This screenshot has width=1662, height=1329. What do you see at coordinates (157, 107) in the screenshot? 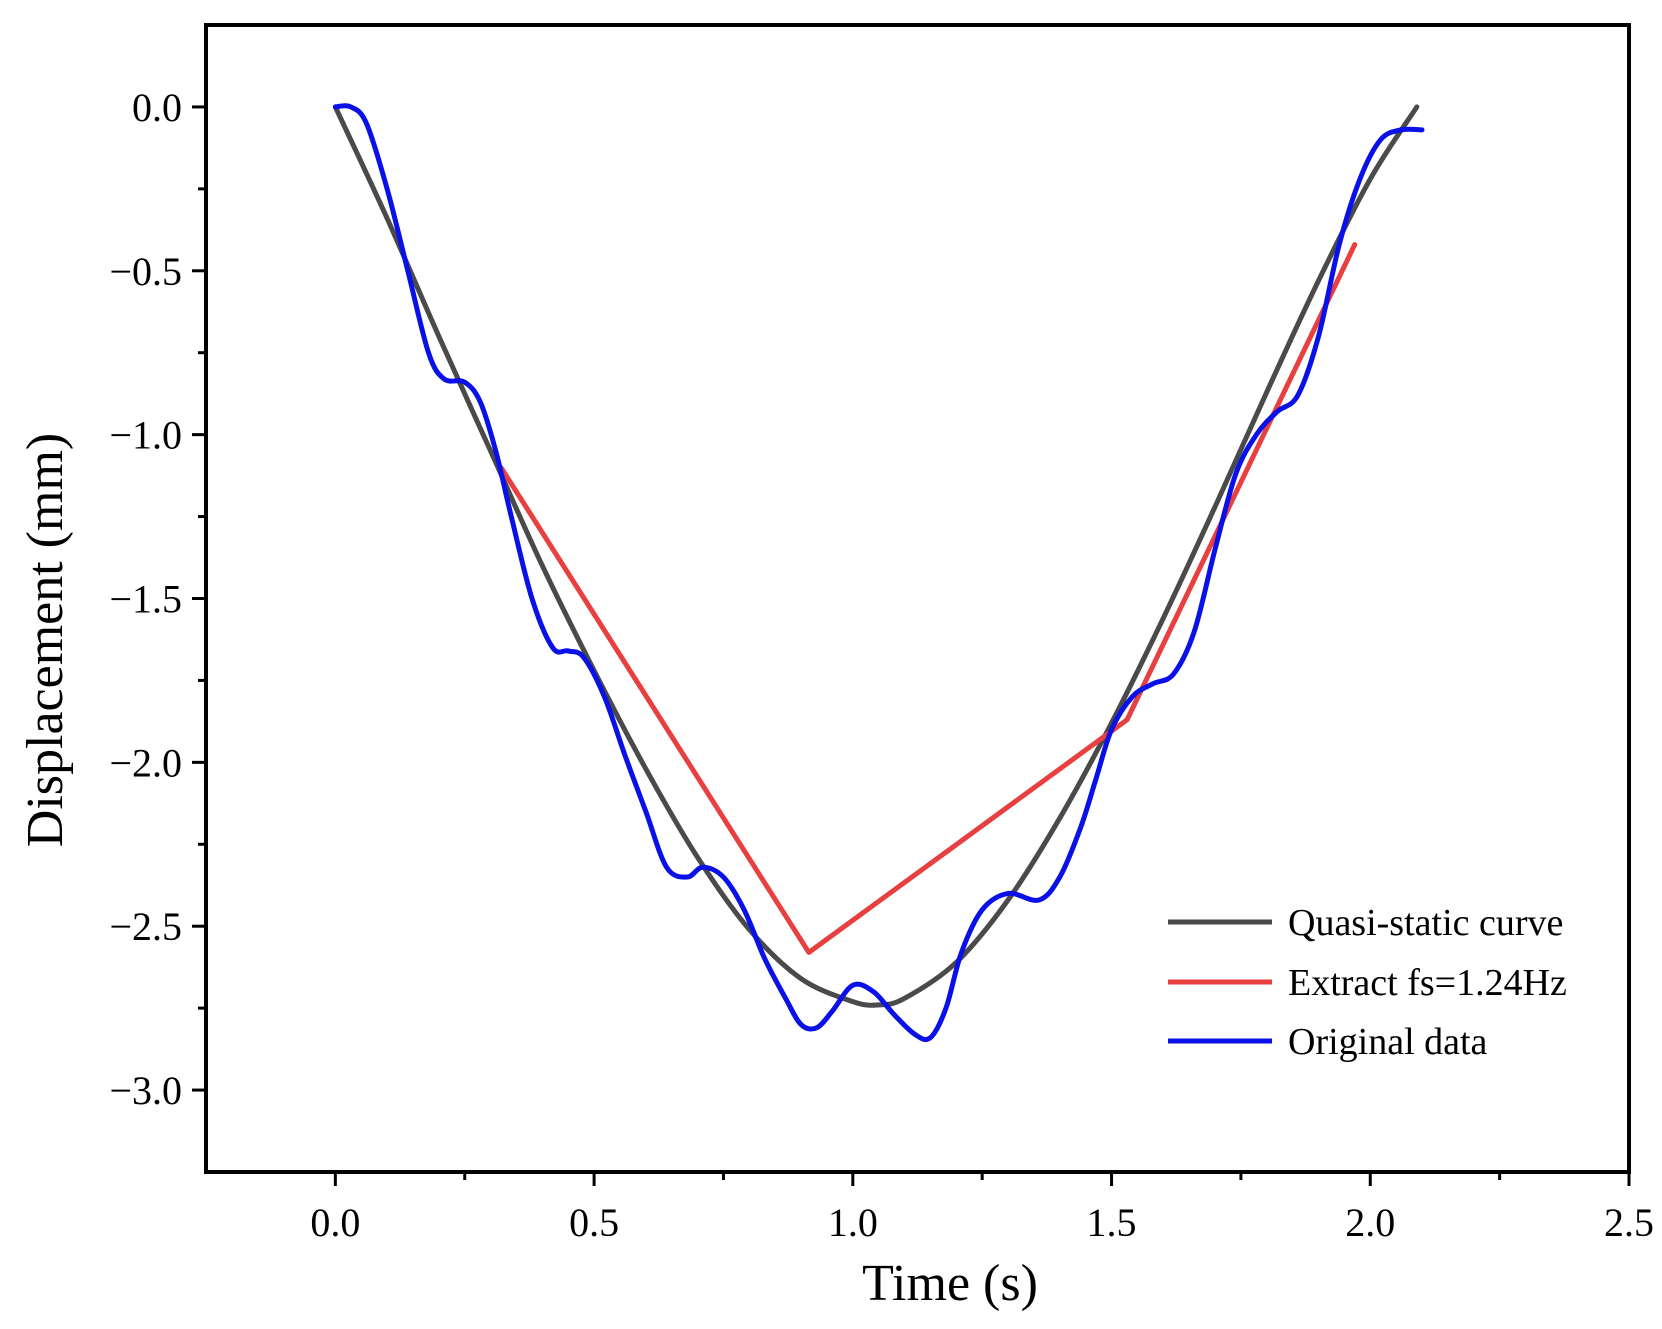
I see `y-tick-label-0: 0.0` at bounding box center [157, 107].